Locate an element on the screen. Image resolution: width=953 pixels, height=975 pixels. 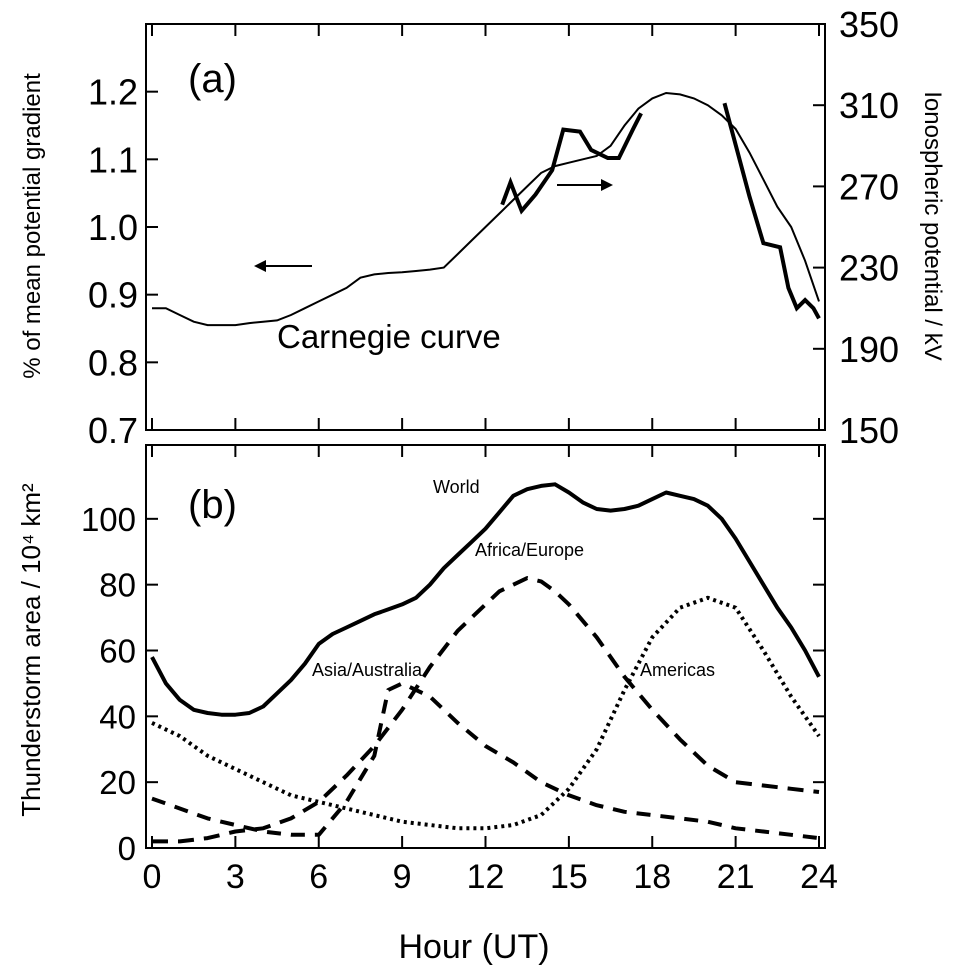
panel-a-right-tick-label: 310 is located at coordinates (869, 105).